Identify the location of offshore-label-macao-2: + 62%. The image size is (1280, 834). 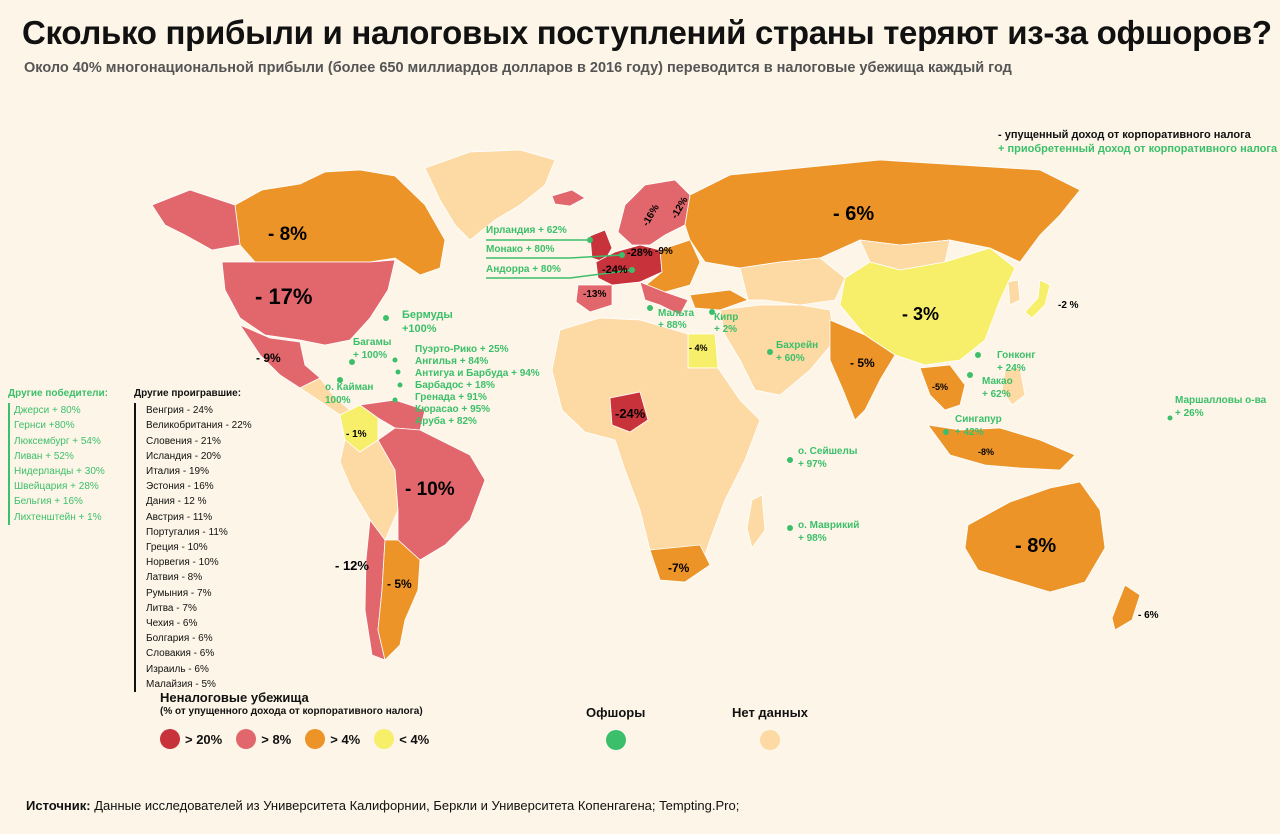
(996, 394).